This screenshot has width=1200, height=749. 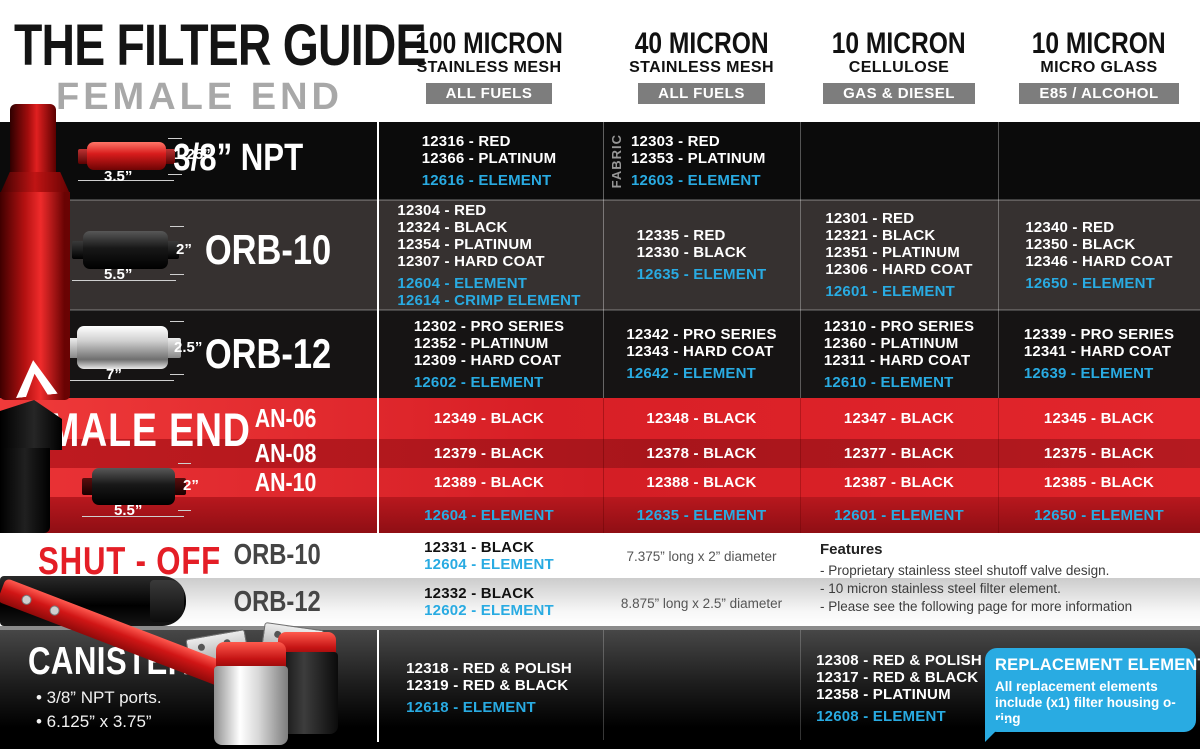 What do you see at coordinates (1099, 453) in the screenshot?
I see `cell-an08-10micron-microglass: 12375 - BLACK` at bounding box center [1099, 453].